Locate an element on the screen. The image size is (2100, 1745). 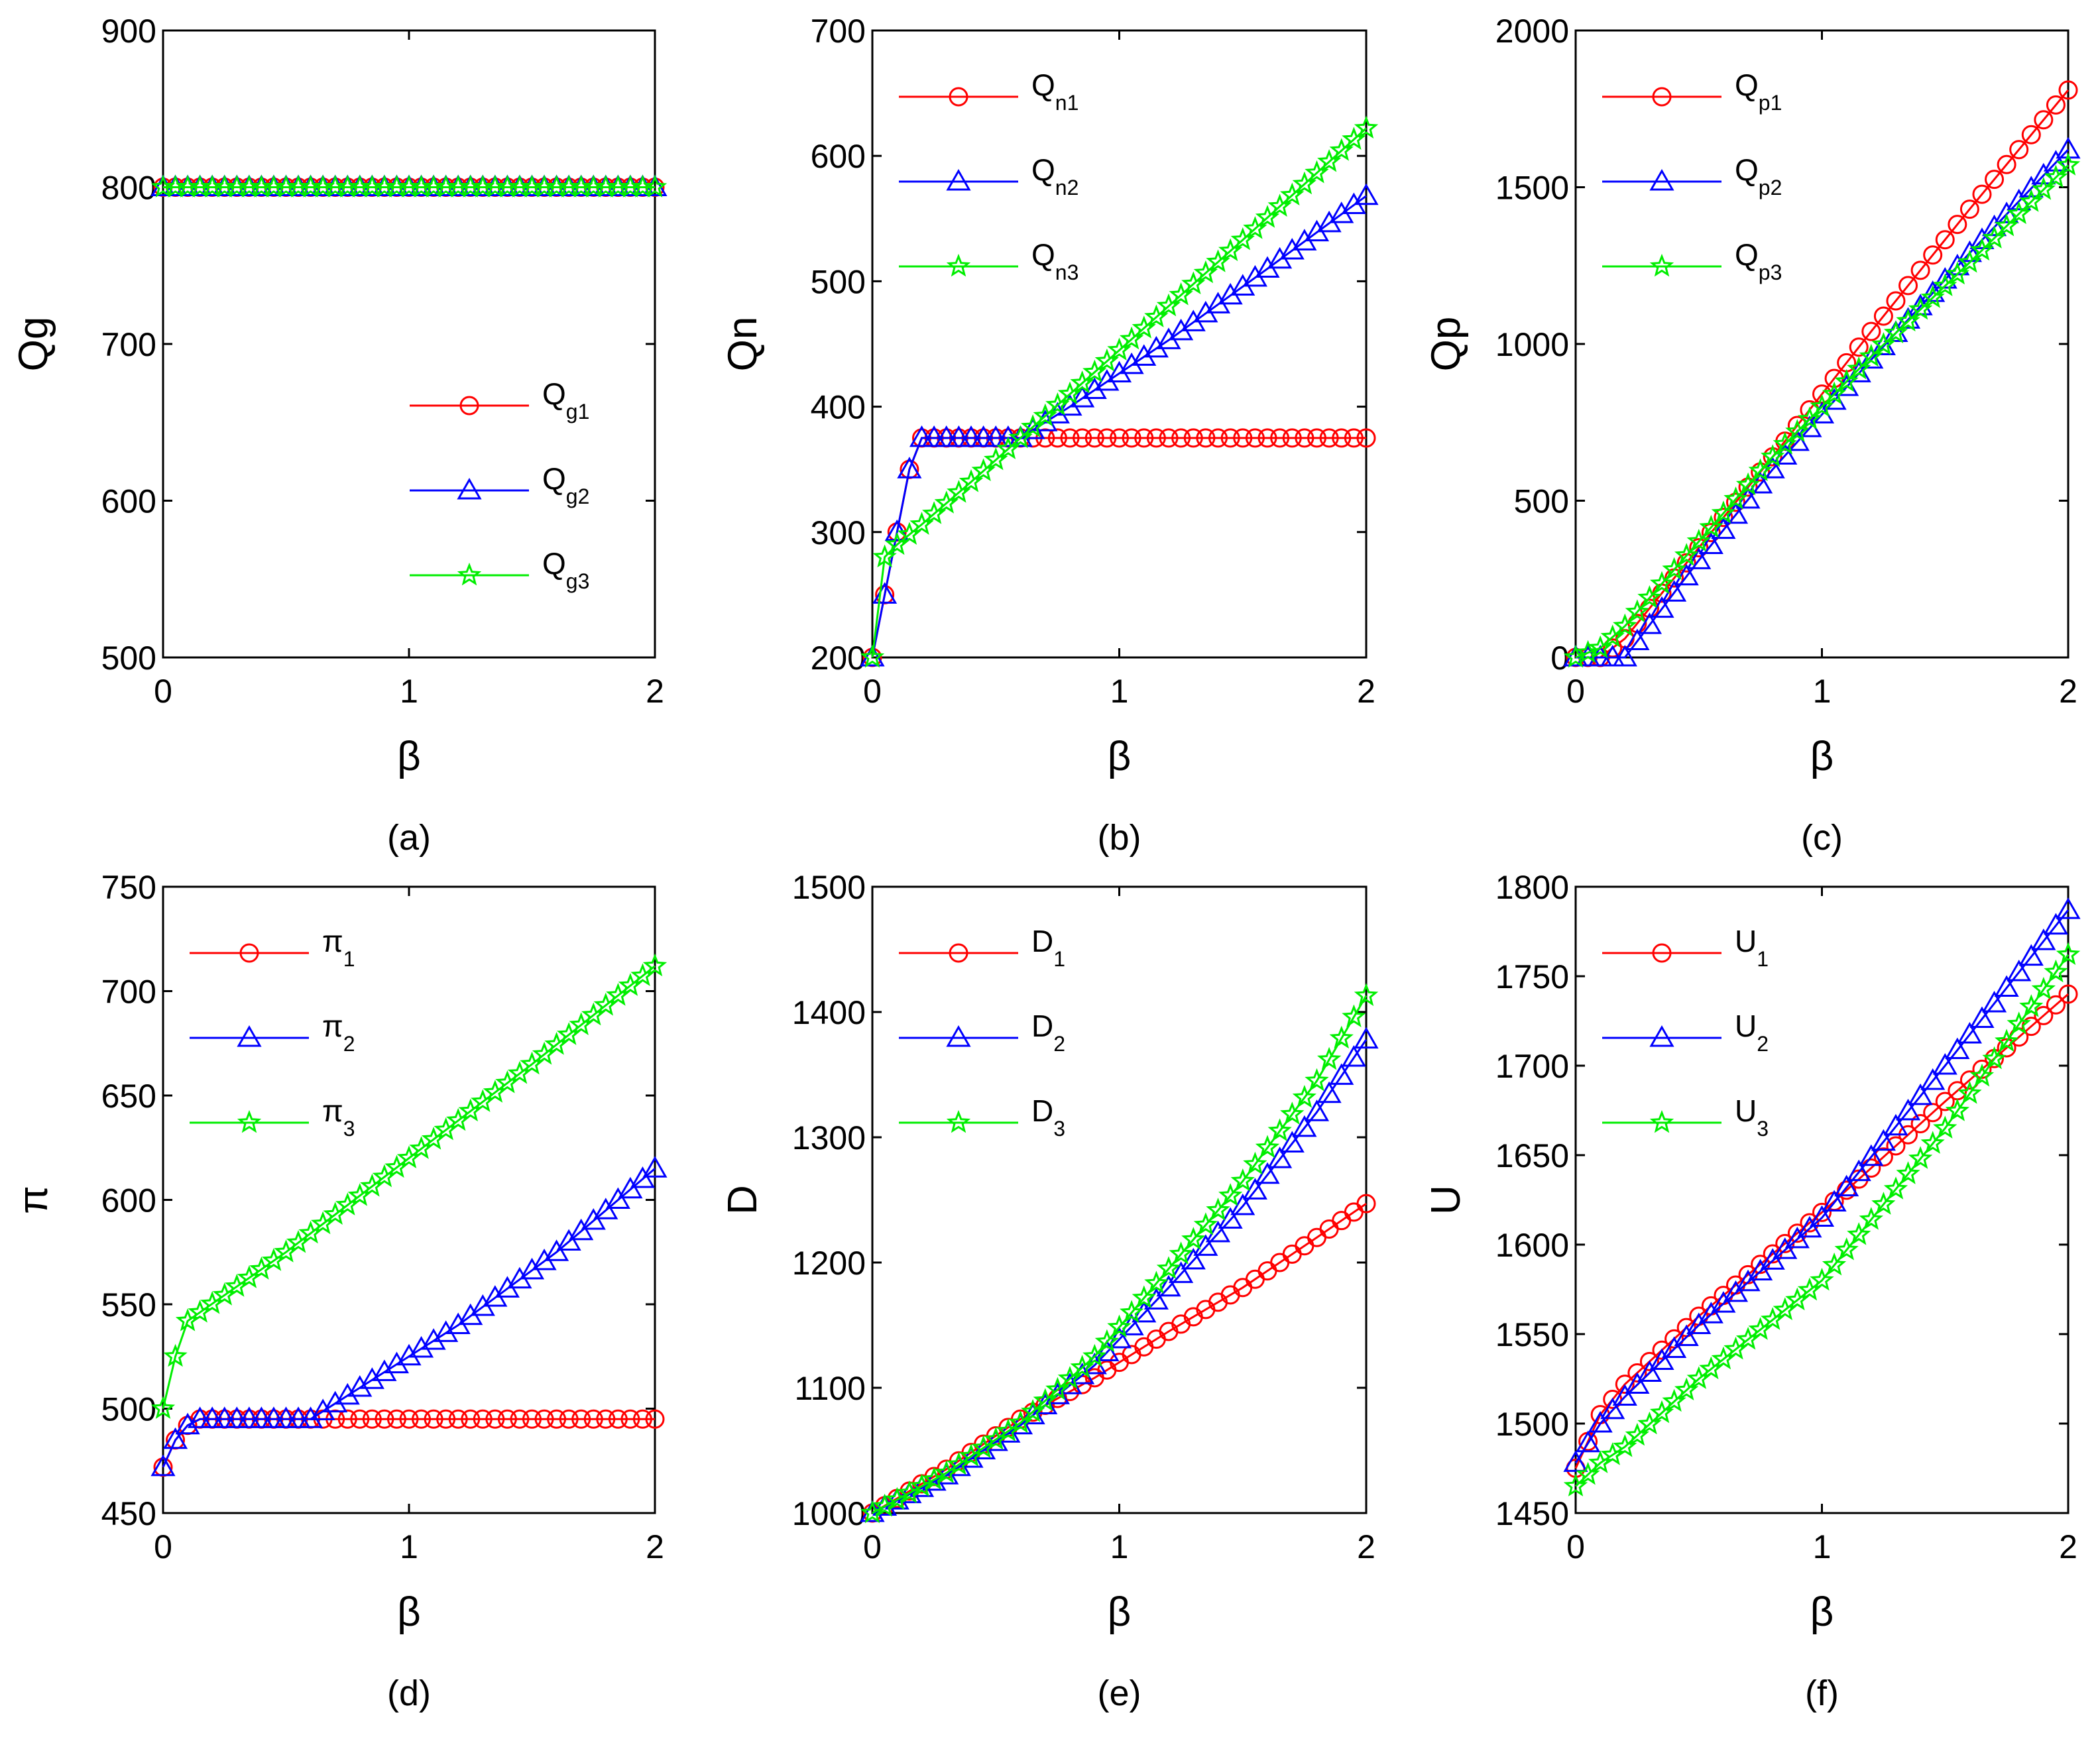
legend-label: Qn1 is located at coordinates (1055, 91).